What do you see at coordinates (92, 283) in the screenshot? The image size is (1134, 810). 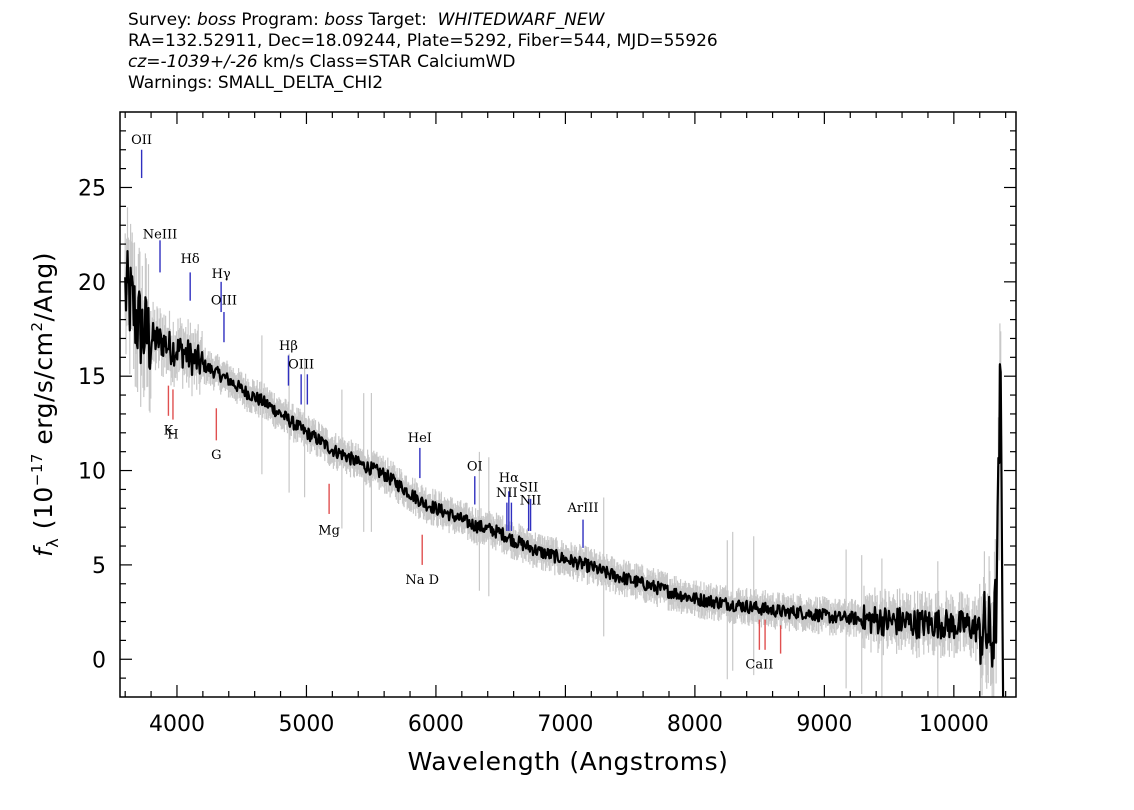 I see `y-tick-label: 20` at bounding box center [92, 283].